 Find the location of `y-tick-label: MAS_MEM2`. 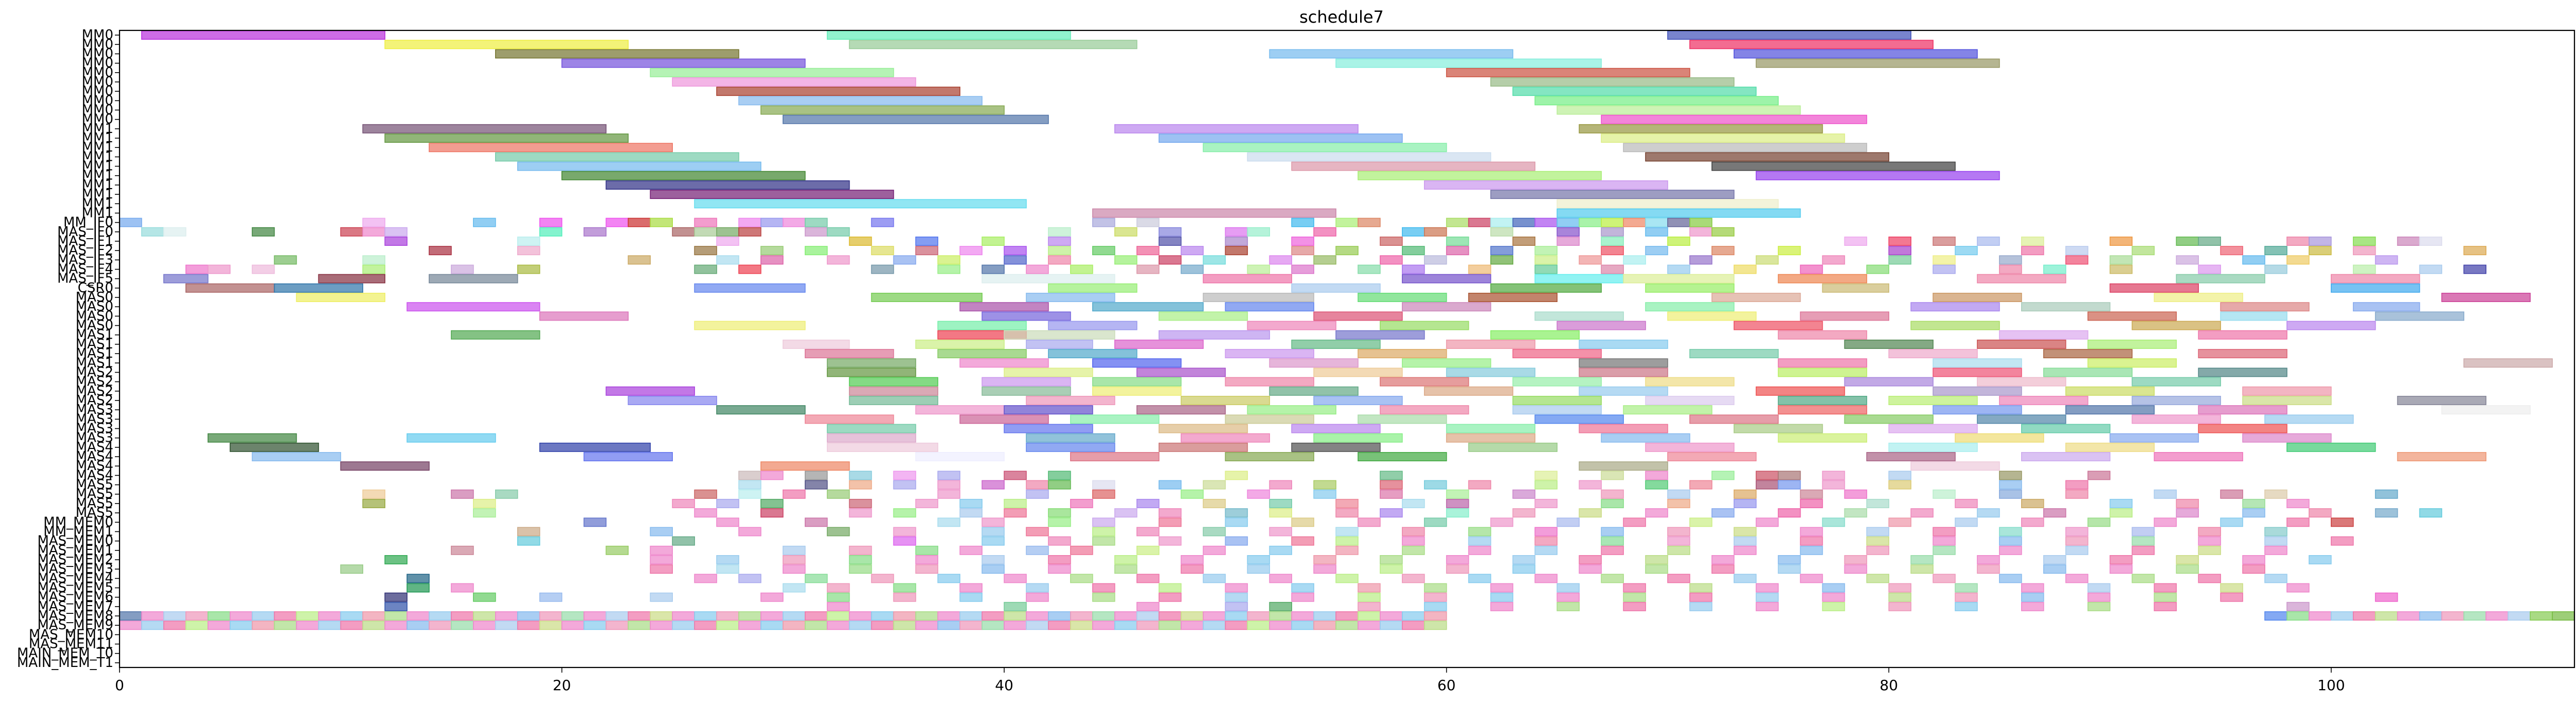

y-tick-label: MAS_MEM2 is located at coordinates (75, 559).